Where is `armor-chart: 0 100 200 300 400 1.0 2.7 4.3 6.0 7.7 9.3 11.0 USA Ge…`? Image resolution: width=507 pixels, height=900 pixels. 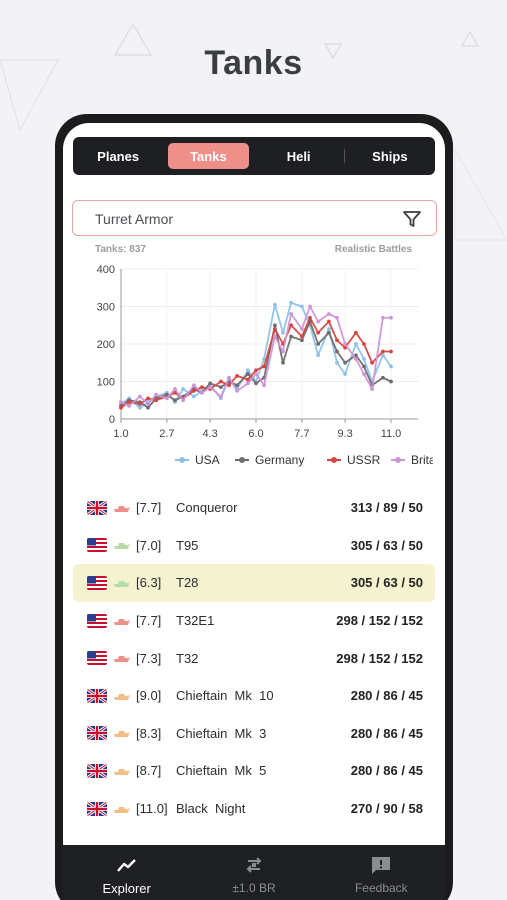
armor-chart: 0 100 200 300 400 1.0 2.7 4.3 6.0 7.7 9.3 11.0 USA Ge… is located at coordinates (265, 365).